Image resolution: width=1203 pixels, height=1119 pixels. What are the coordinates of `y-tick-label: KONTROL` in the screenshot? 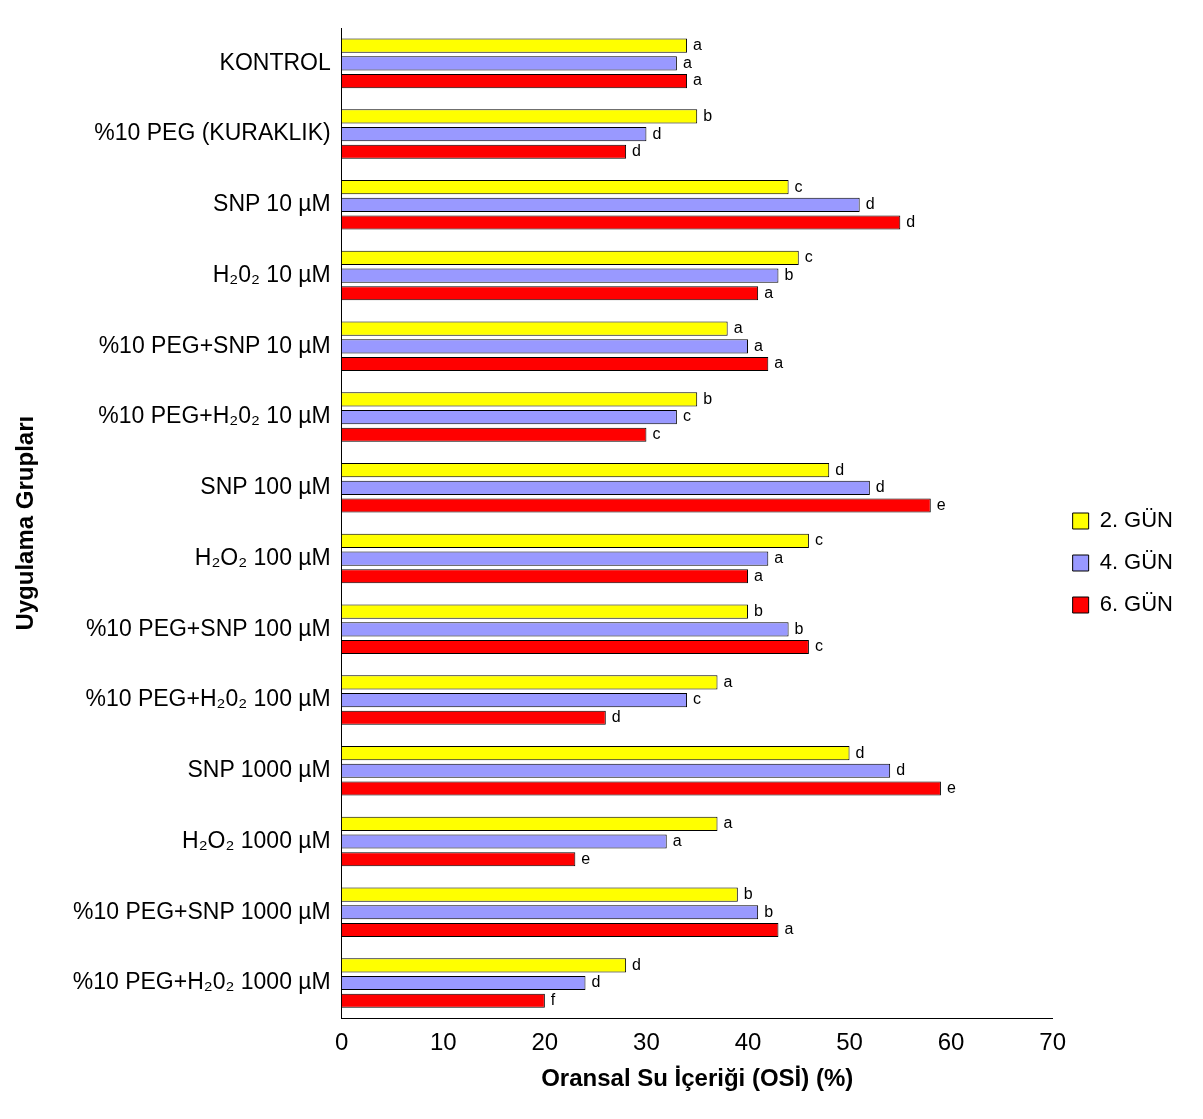 It's located at (275, 61).